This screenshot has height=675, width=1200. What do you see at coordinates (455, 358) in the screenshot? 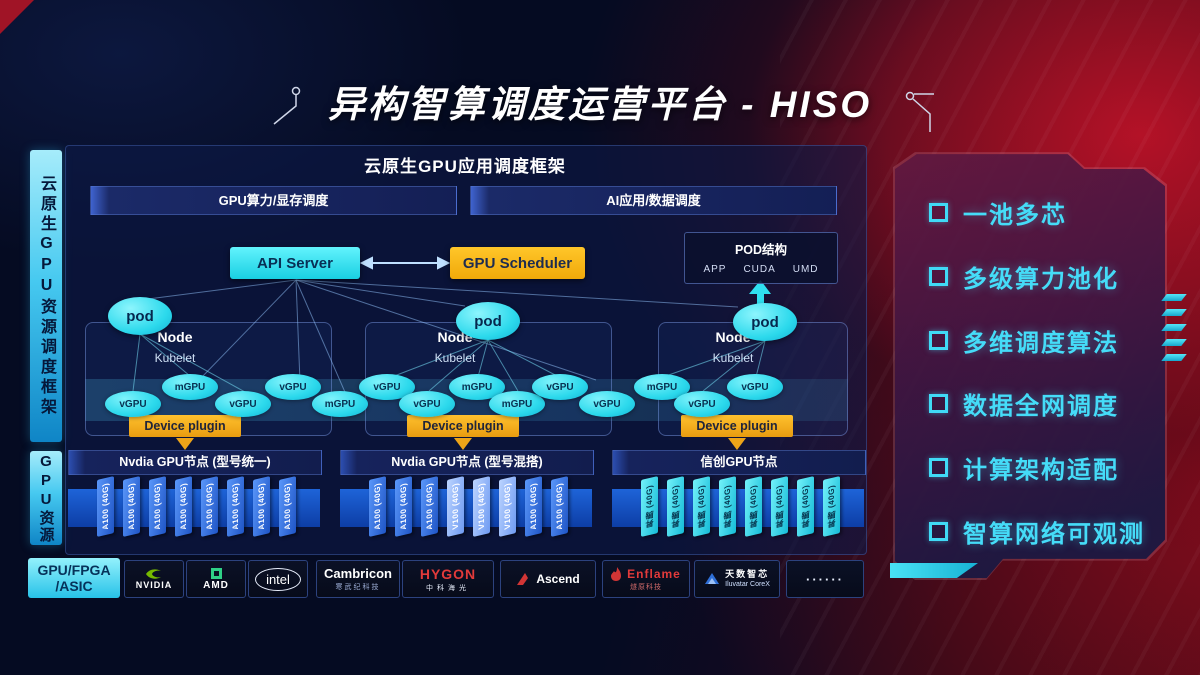
I see `kubelet-label-2: Kubelet` at bounding box center [455, 358].